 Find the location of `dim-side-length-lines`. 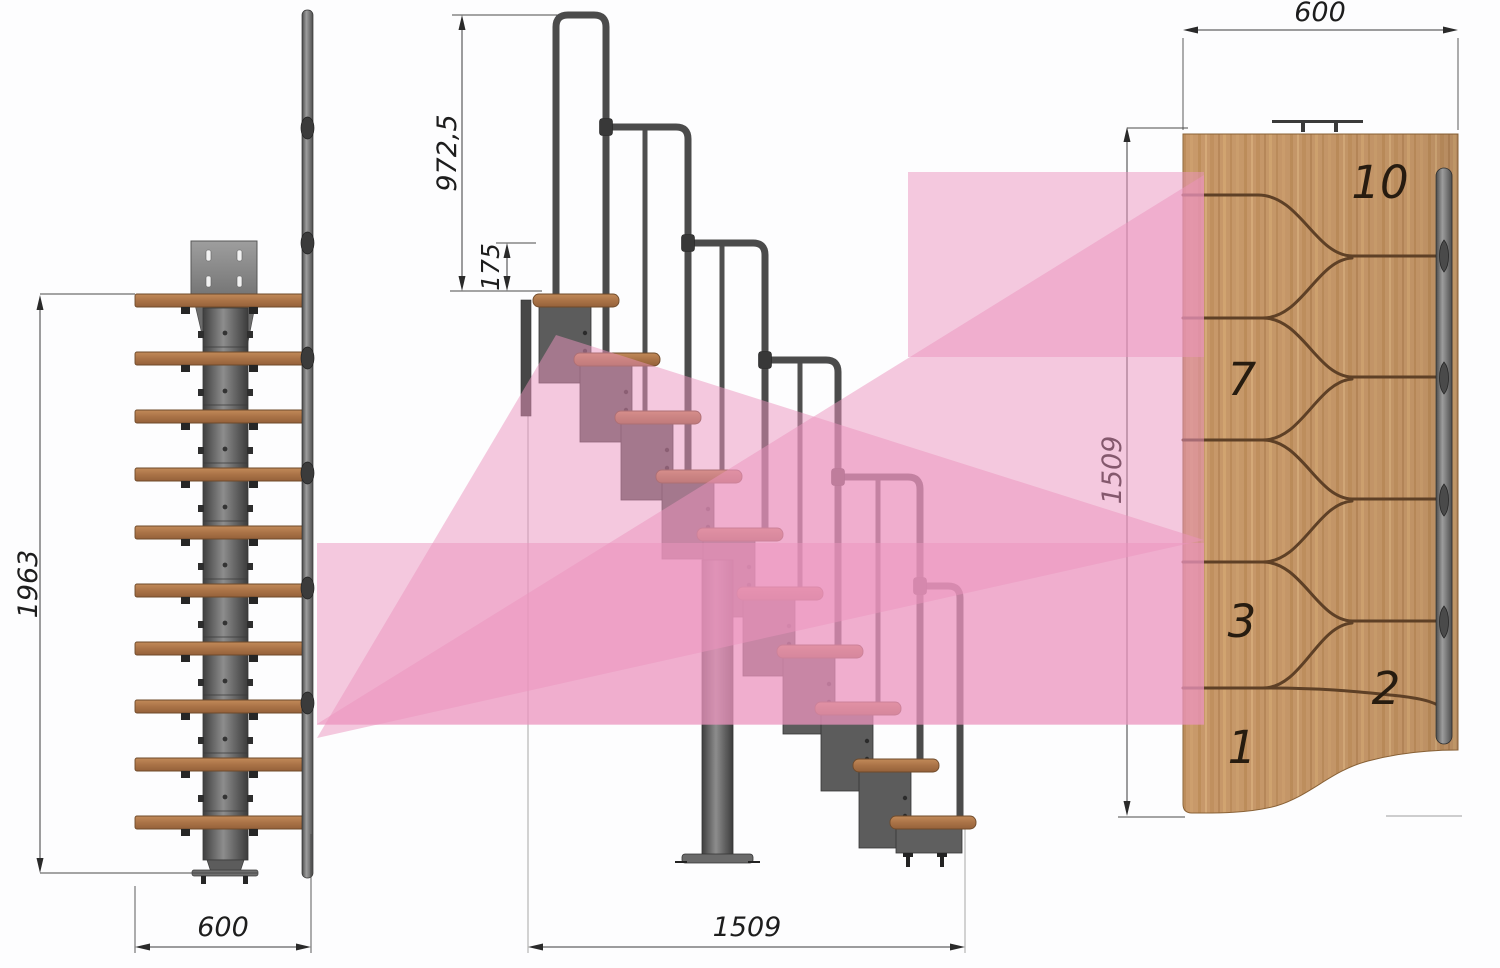

dim-side-length-lines is located at coordinates (746, 947).